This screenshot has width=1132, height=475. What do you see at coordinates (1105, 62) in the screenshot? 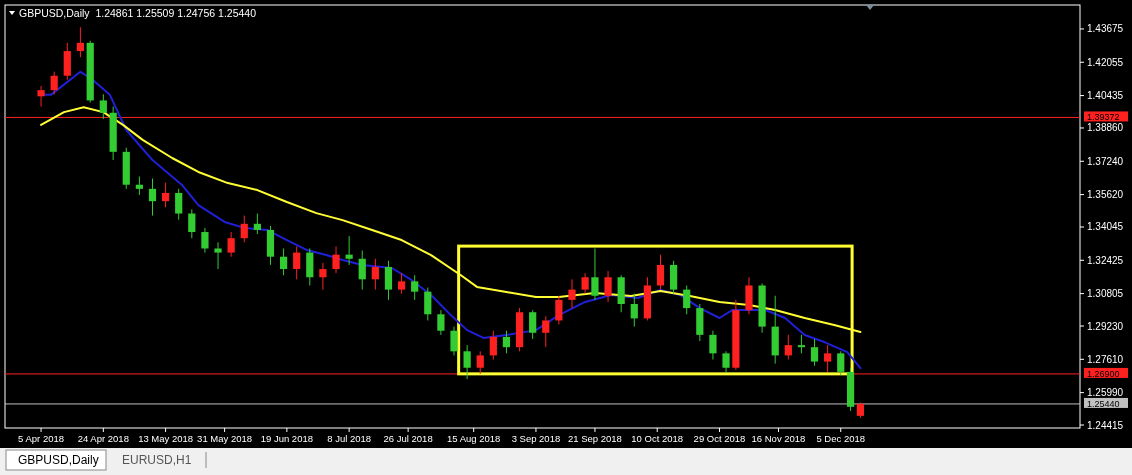
I see `y-tick-label: 1.42055` at bounding box center [1105, 62].